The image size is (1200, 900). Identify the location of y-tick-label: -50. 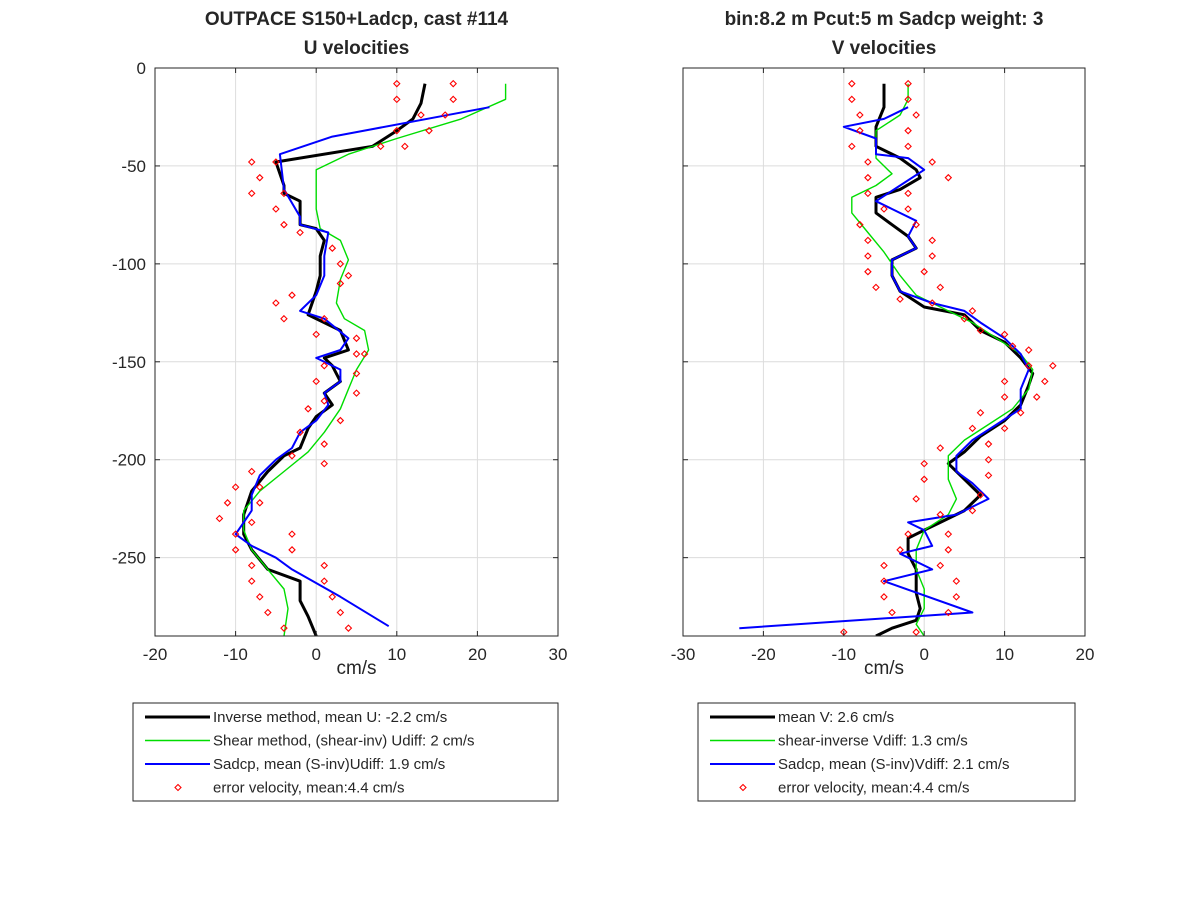
(133, 166).